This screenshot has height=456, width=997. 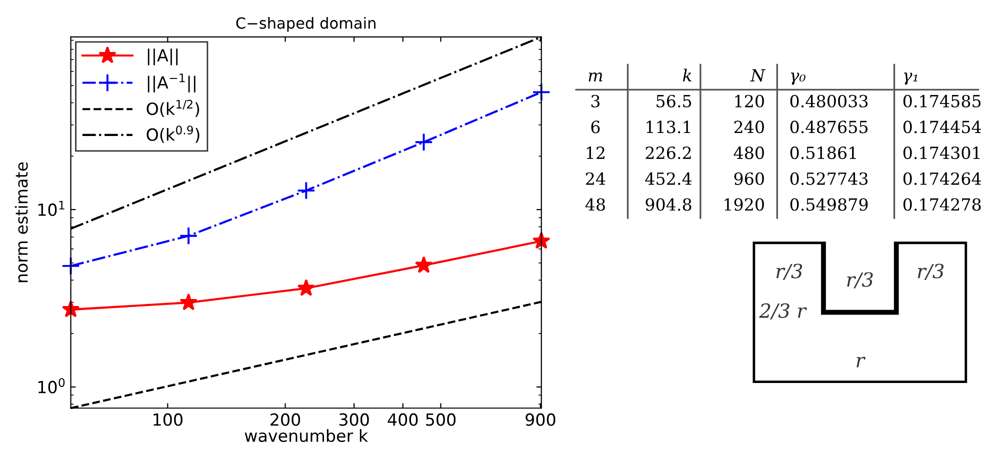 I want to click on legend-label: ||A||, so click(x=163, y=57).